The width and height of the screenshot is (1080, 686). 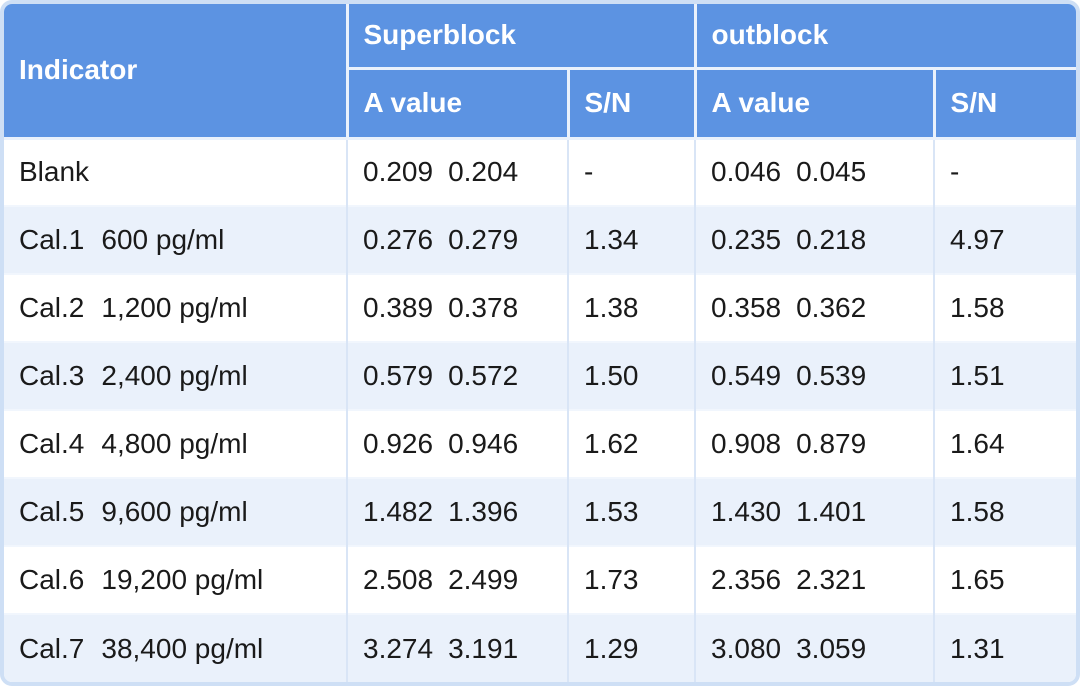 I want to click on indicator-name: Blank, so click(x=54, y=172).